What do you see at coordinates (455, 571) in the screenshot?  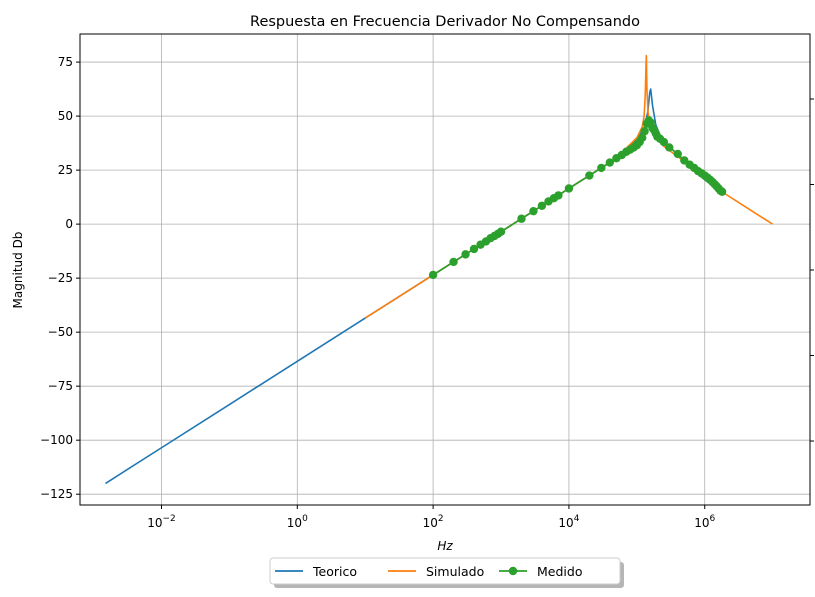 I see `legend-label-simulado: Simulado` at bounding box center [455, 571].